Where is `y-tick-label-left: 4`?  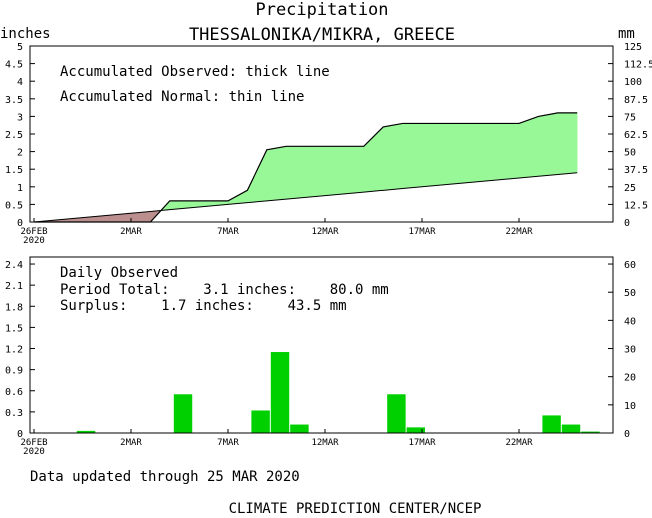
y-tick-label-left: 4 is located at coordinates (20, 82).